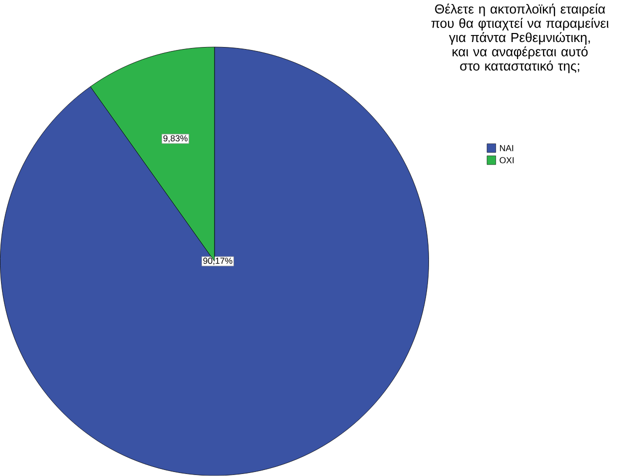 This screenshot has height=476, width=628. I want to click on legend-label: ΟΧΙ, so click(507, 160).